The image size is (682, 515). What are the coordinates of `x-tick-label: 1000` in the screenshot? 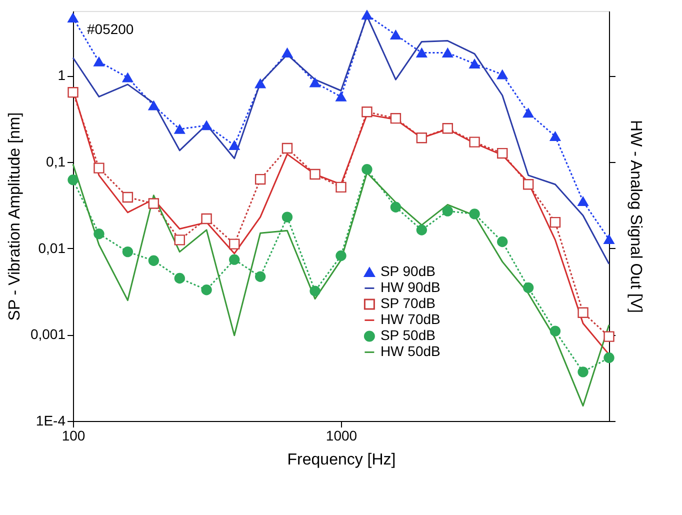 It's located at (342, 436).